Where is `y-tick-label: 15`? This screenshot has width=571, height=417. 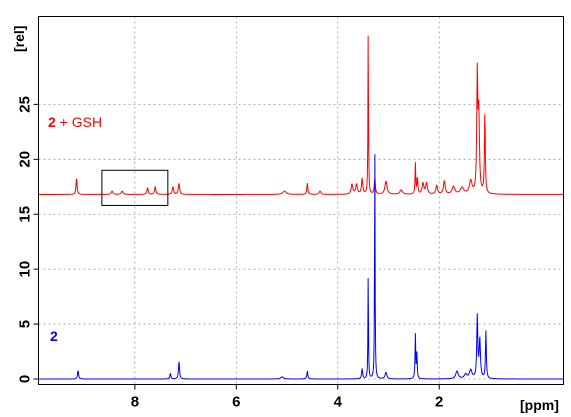 y-tick-label: 15 is located at coordinates (25, 214).